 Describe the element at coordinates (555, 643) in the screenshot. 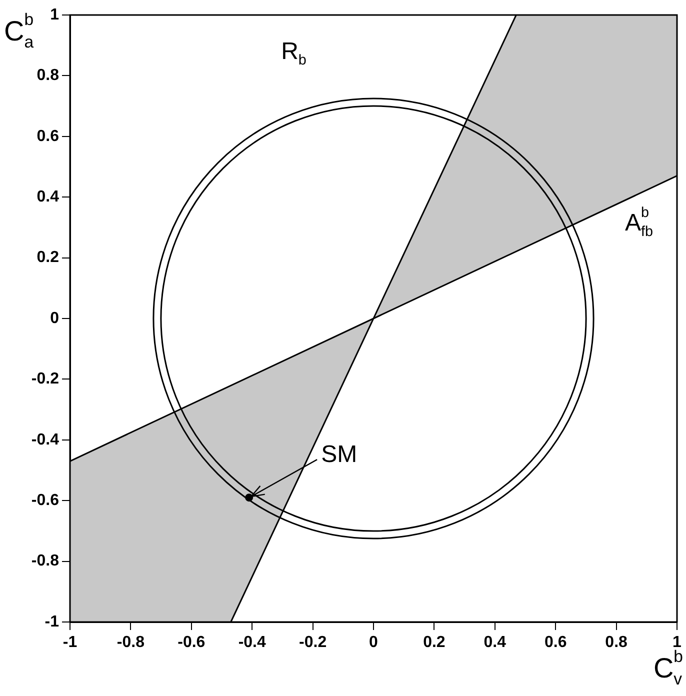

I see `x-tick-label: 0.6` at that location.